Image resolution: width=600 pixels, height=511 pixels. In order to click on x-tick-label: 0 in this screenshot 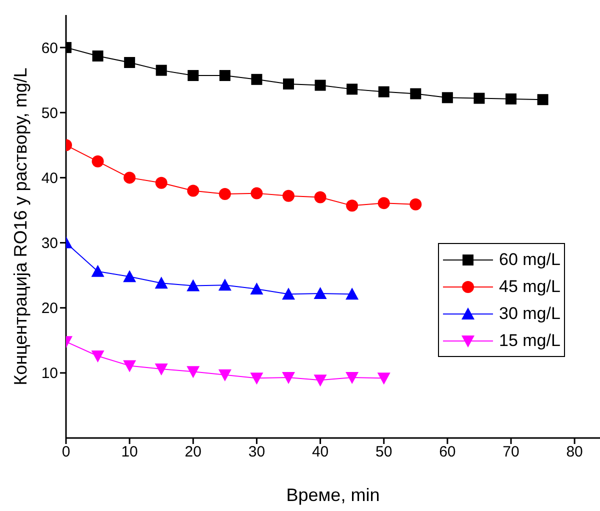, I will do `click(66, 452)`.